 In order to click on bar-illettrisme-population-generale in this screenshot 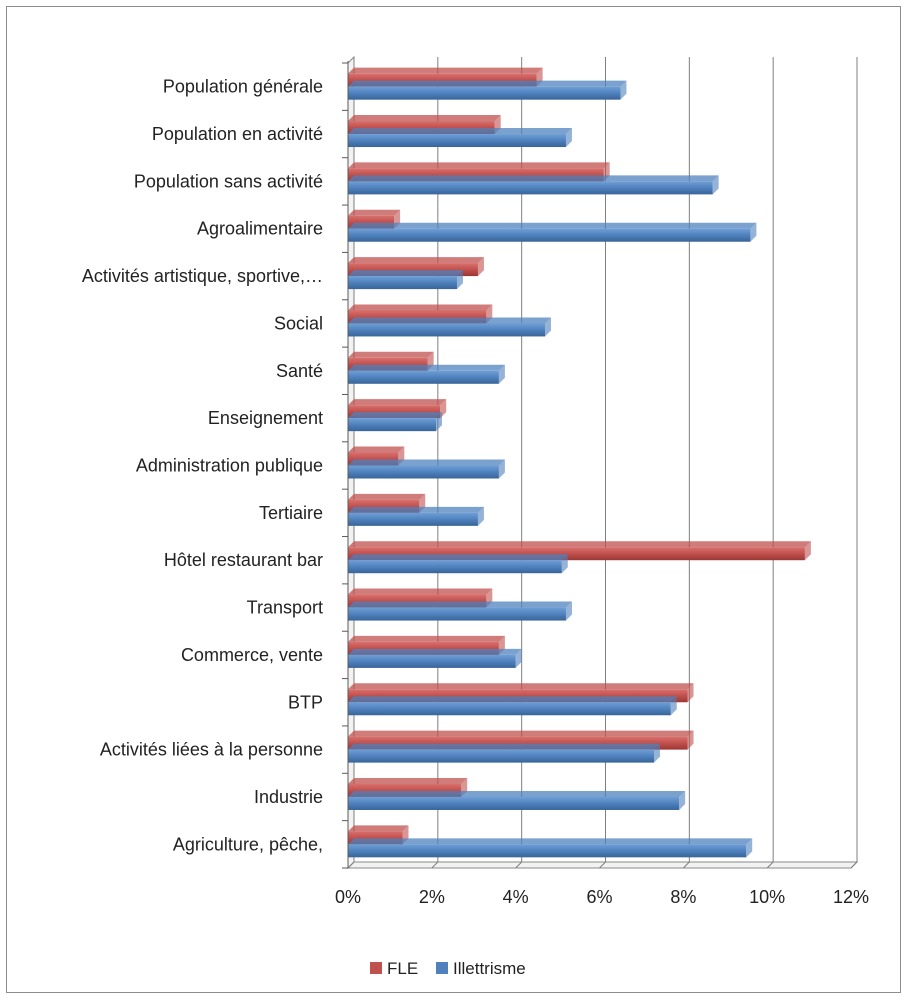, I will do `click(487, 90)`.